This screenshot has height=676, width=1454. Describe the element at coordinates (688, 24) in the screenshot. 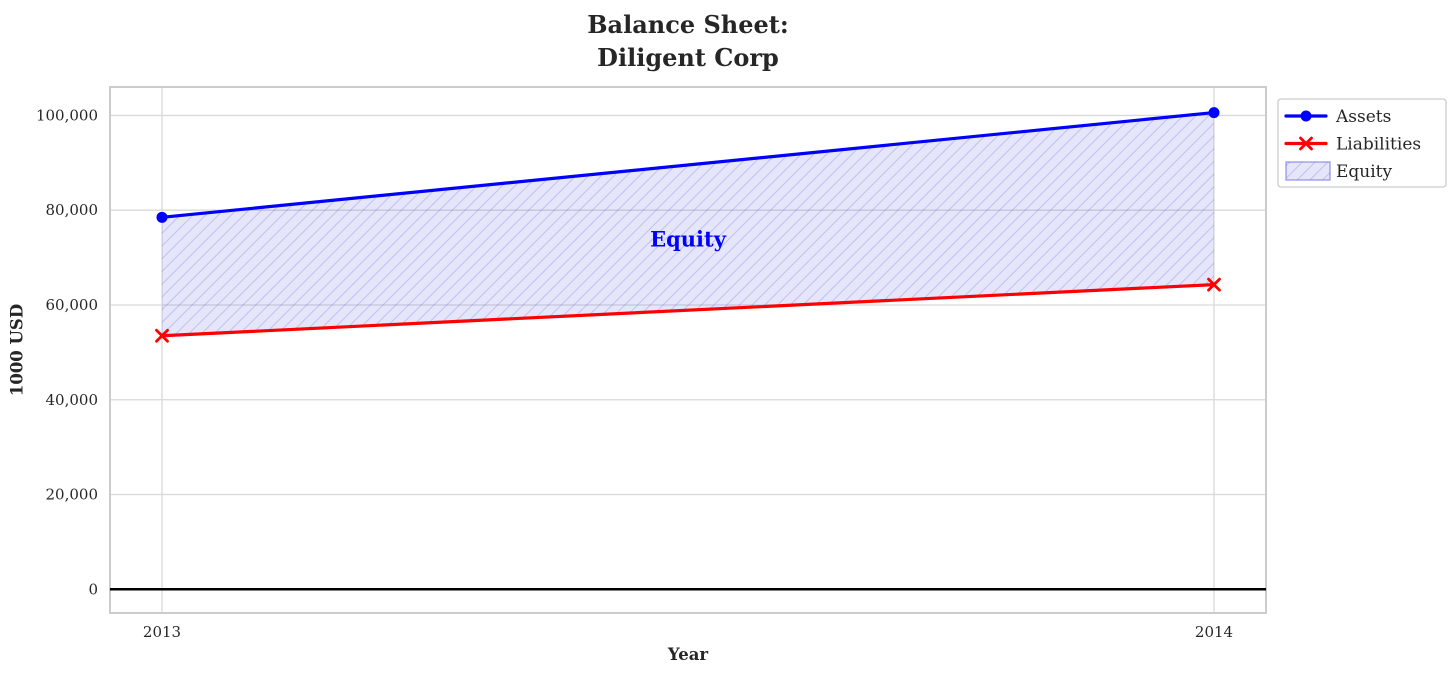

I see `chart-title-line-1: Balance Sheet:` at that location.